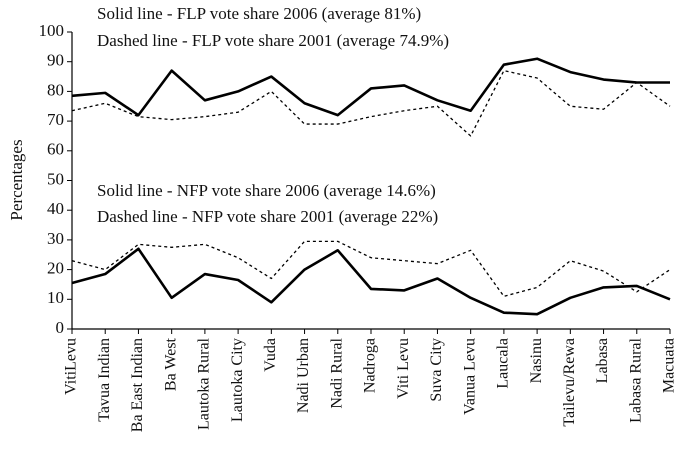 This screenshot has width=677, height=472. What do you see at coordinates (55, 119) in the screenshot?
I see `y-tick-label: 70` at bounding box center [55, 119].